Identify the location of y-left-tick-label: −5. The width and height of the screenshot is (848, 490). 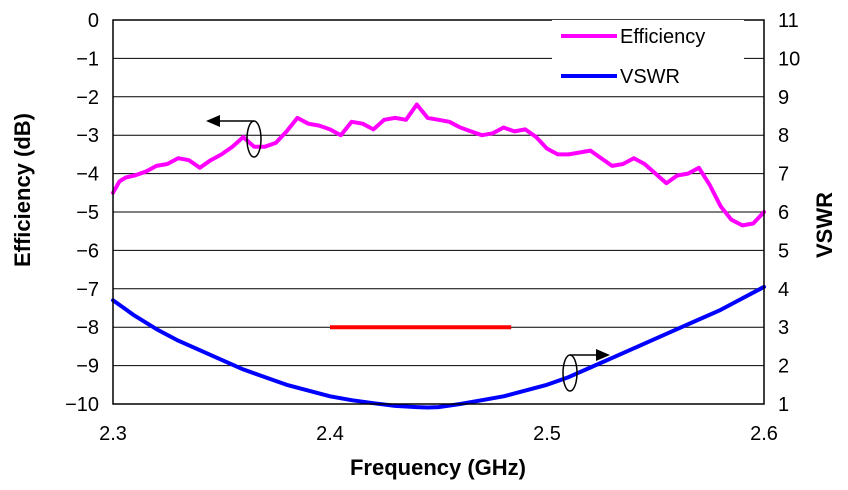
(87, 213).